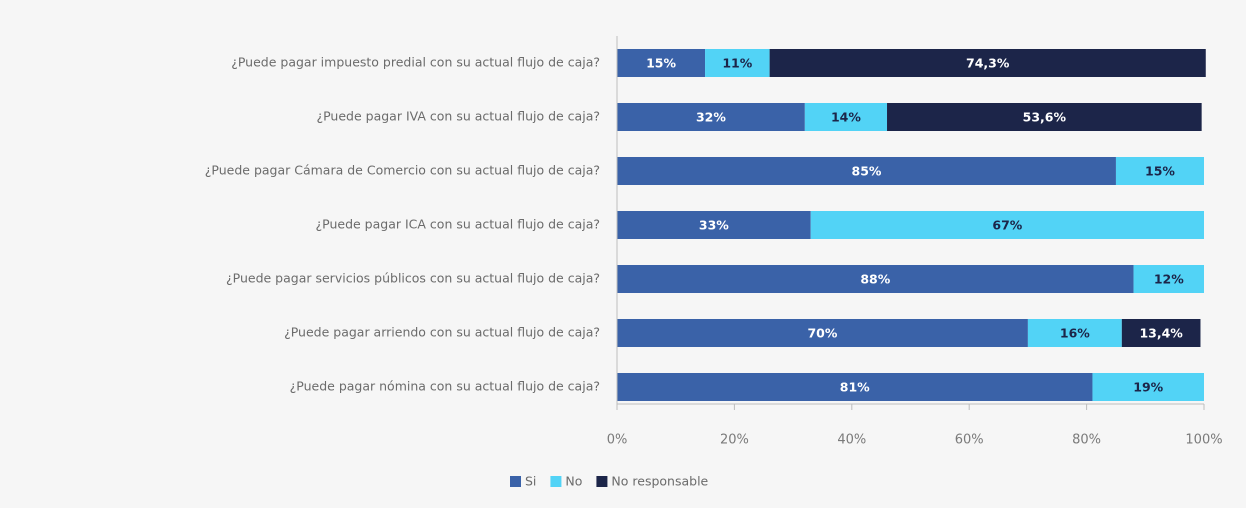 This screenshot has width=1246, height=508. I want to click on data-label: 88%, so click(875, 279).